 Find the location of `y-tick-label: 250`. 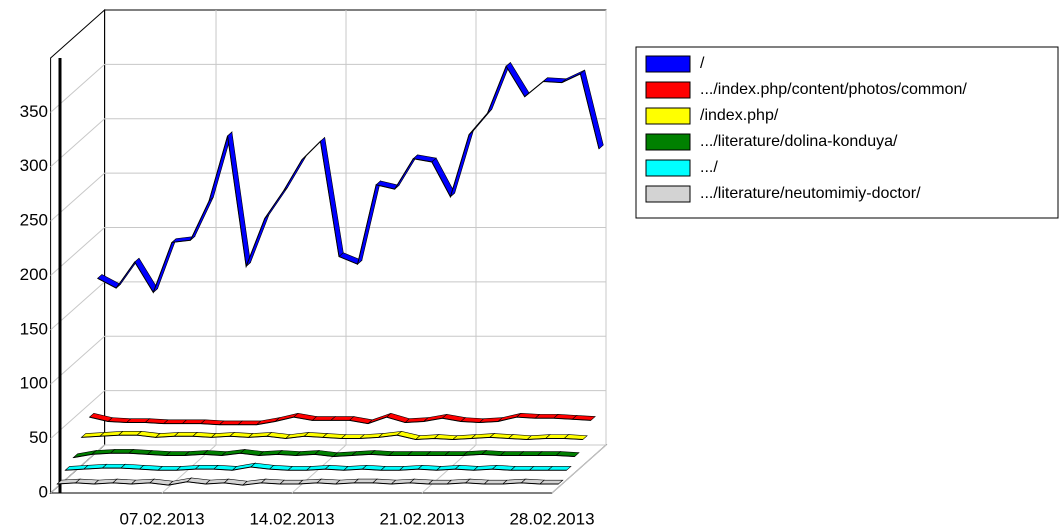

y-tick-label: 250 is located at coordinates (34, 220).